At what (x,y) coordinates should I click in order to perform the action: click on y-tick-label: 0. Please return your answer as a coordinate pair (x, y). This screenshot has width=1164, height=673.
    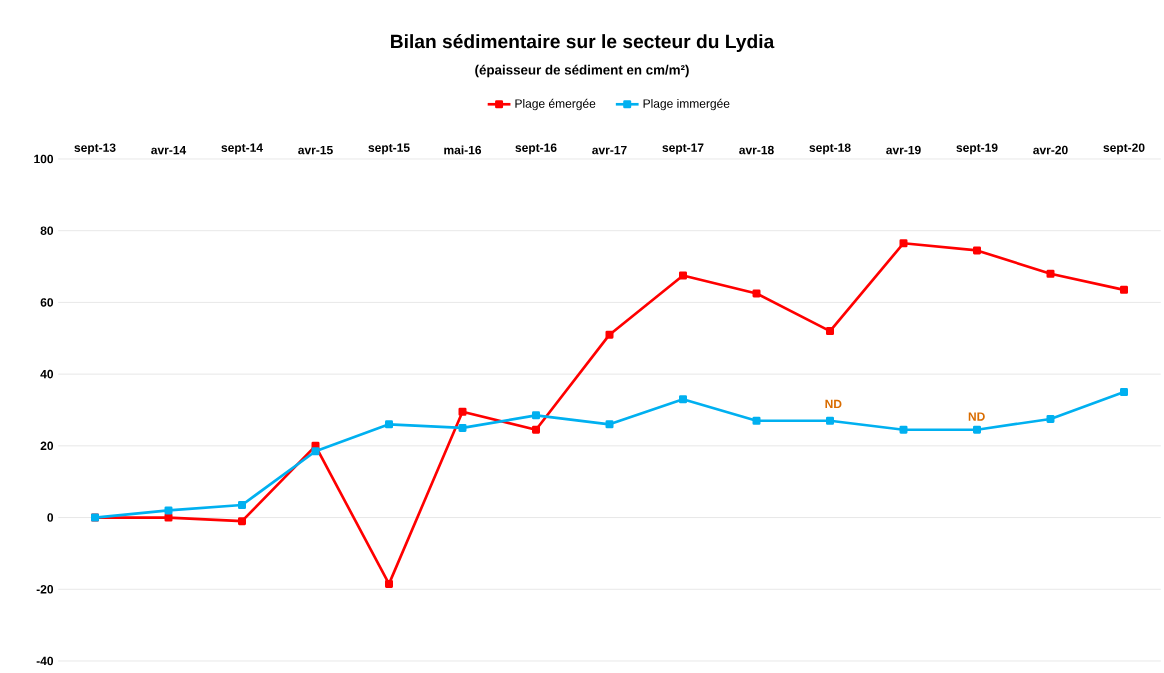
    Looking at the image, I should click on (50, 517).